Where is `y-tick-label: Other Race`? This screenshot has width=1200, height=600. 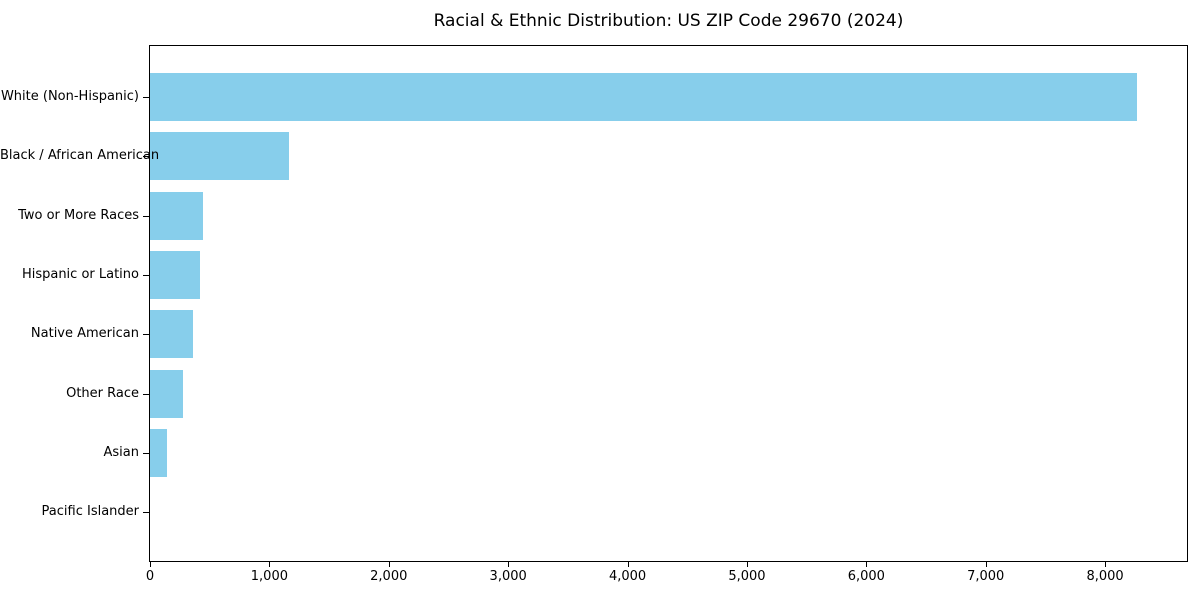 y-tick-label: Other Race is located at coordinates (102, 393).